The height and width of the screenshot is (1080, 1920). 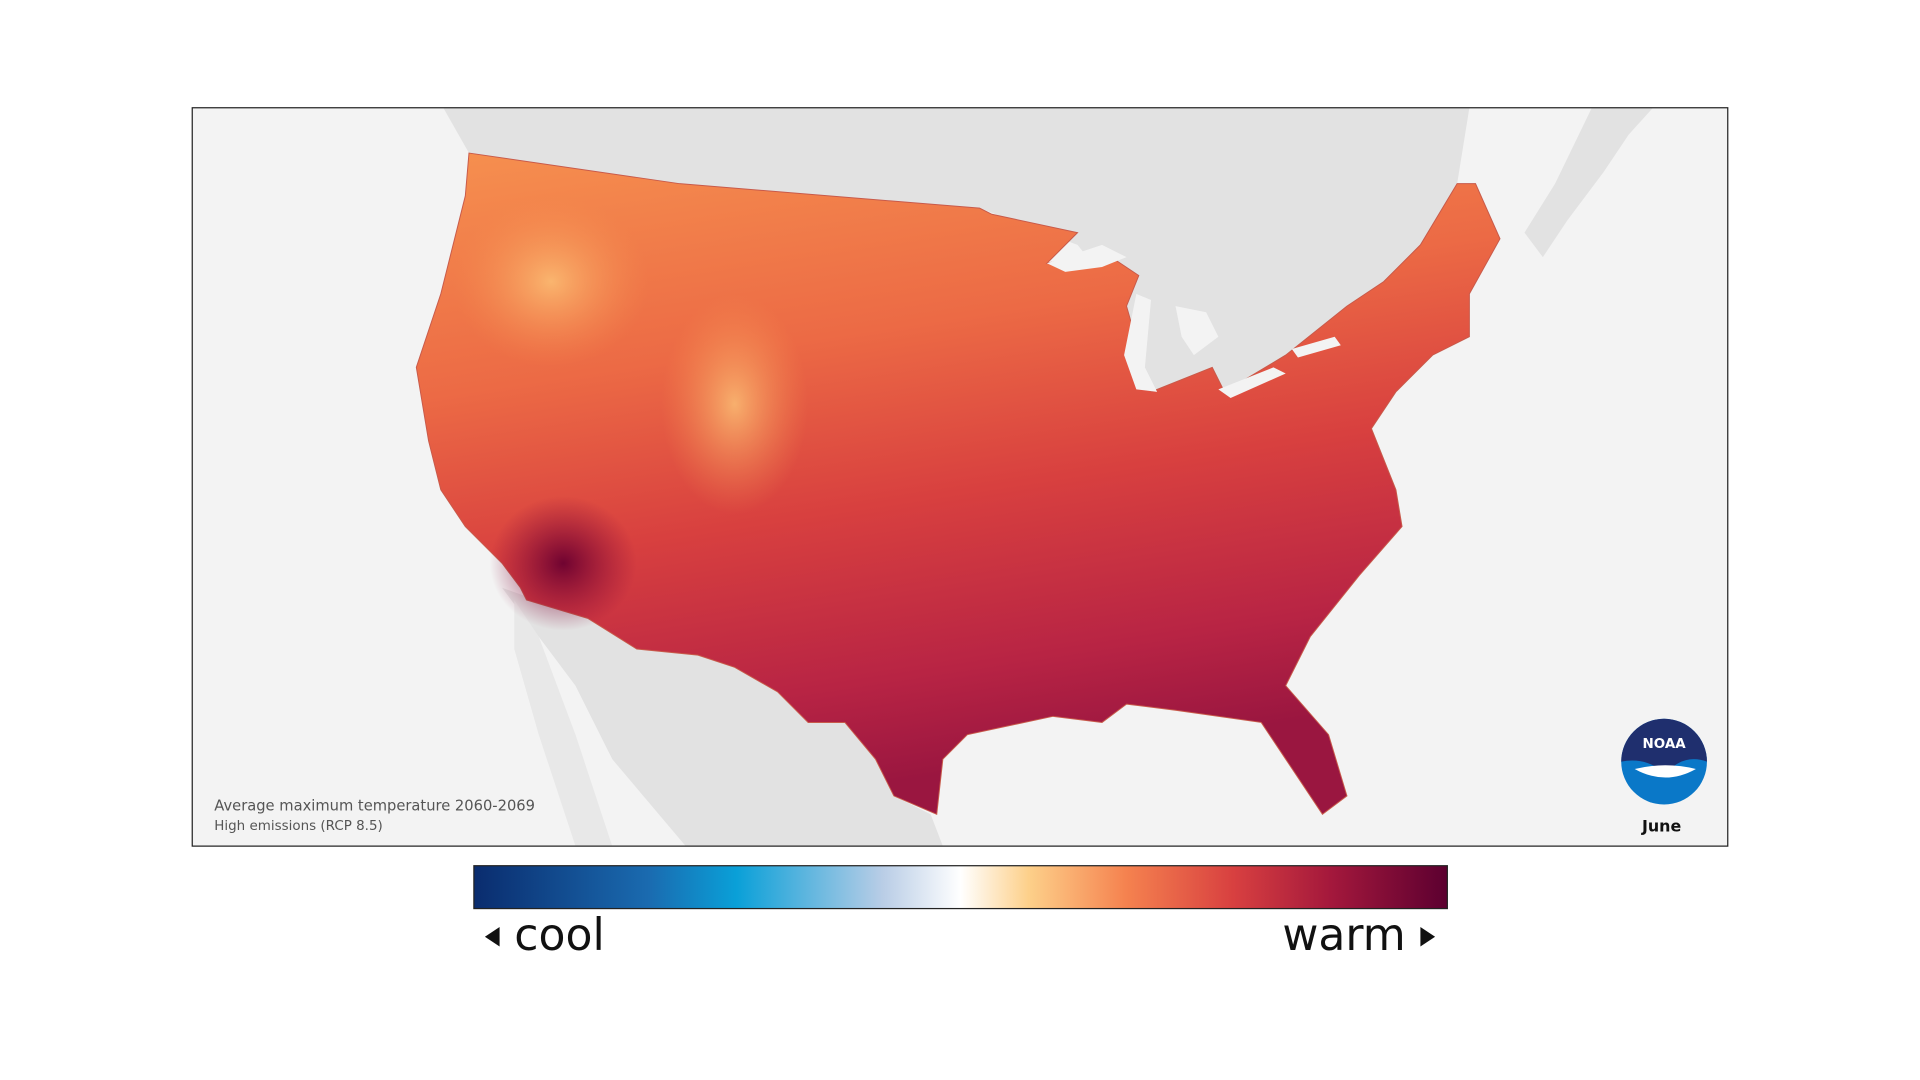 What do you see at coordinates (1428, 936) in the screenshot?
I see `warm-arrow` at bounding box center [1428, 936].